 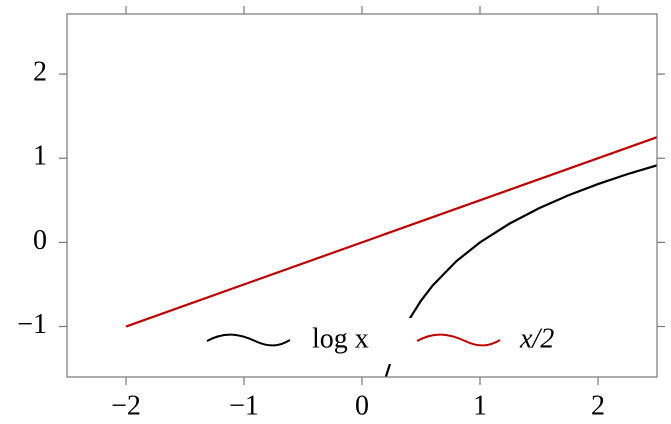 What do you see at coordinates (598, 405) in the screenshot?
I see `x-tick-label: 2` at bounding box center [598, 405].